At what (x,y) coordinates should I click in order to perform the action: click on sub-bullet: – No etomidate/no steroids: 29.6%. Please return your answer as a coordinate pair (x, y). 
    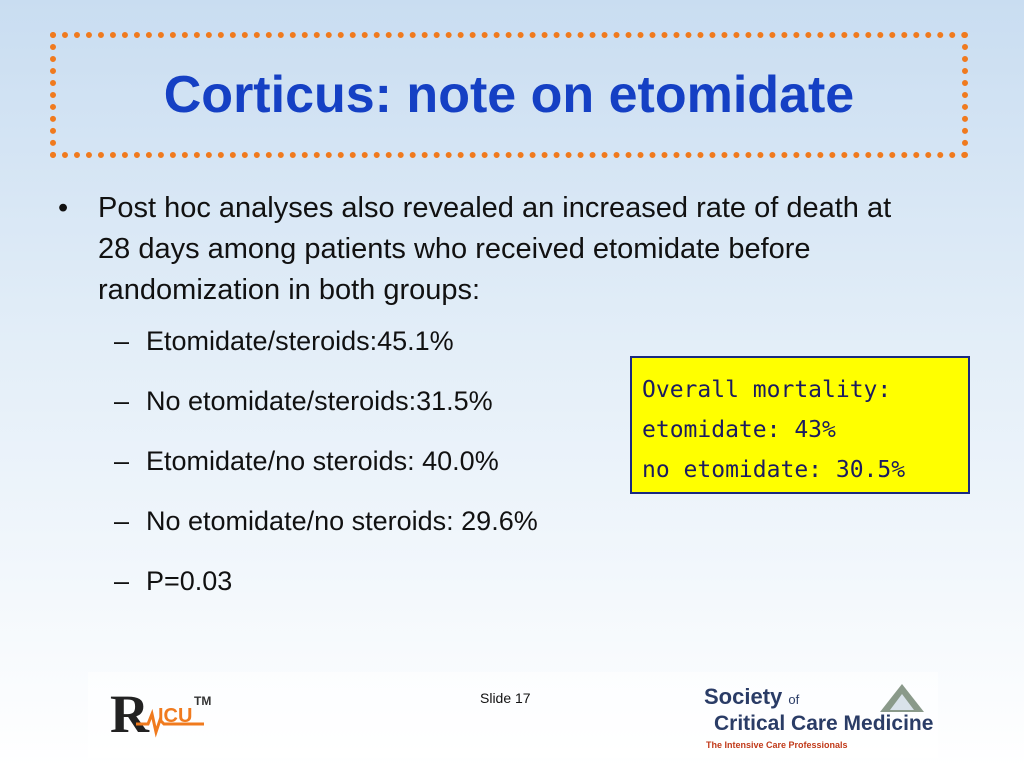
    Looking at the image, I should click on (498, 521).